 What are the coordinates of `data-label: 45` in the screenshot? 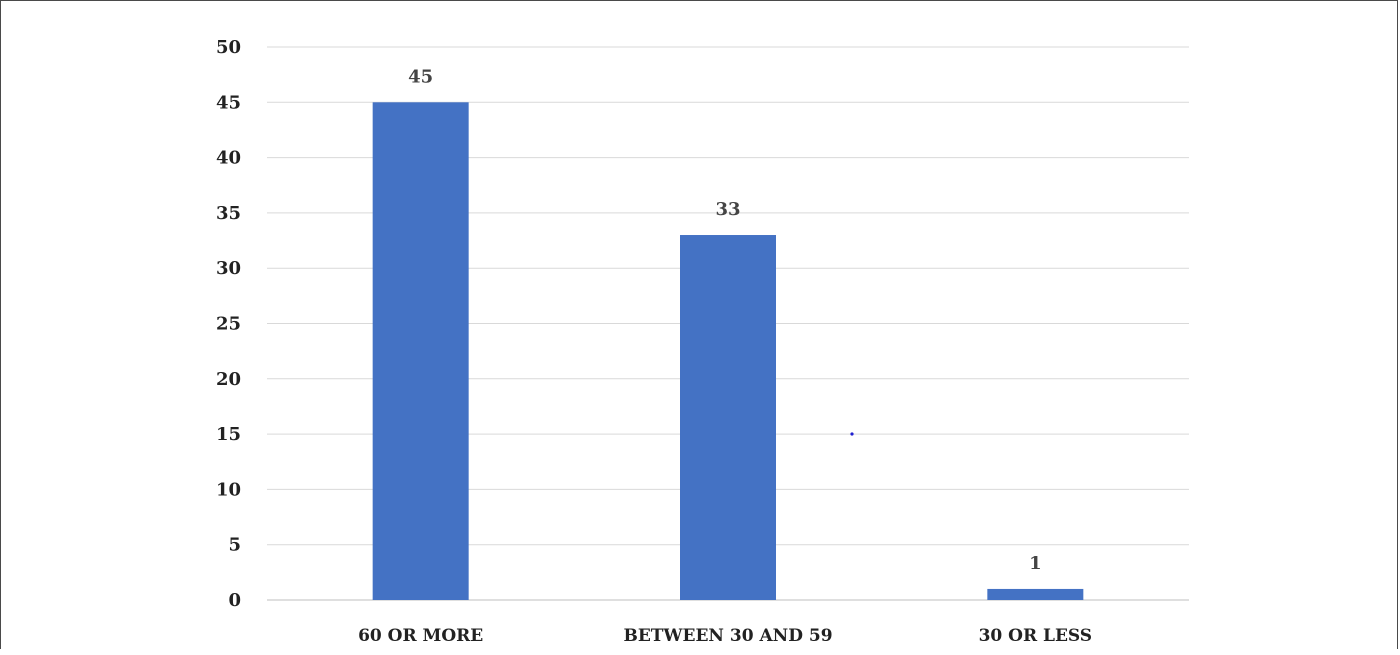 It's located at (420, 76).